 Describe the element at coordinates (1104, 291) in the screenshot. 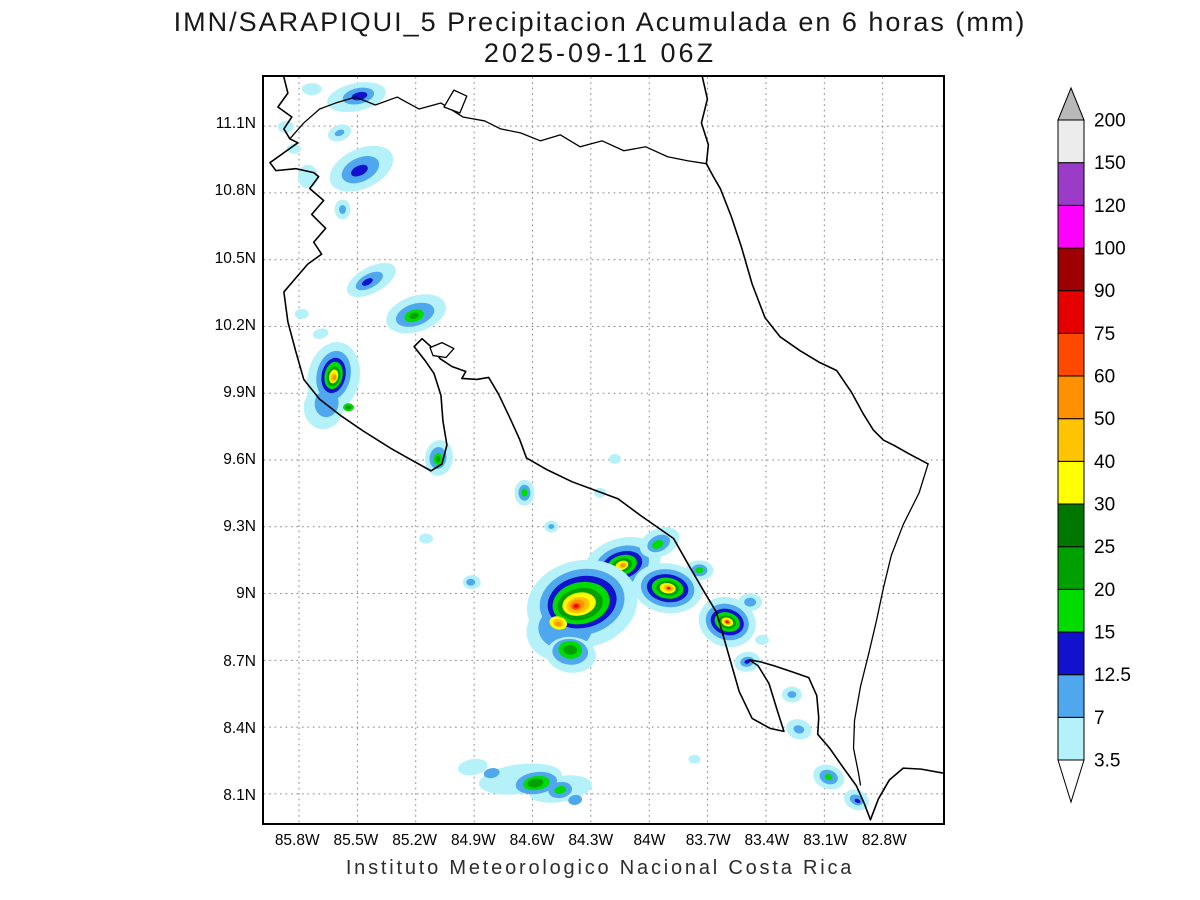

I see `colorbar-label-90: 90` at that location.